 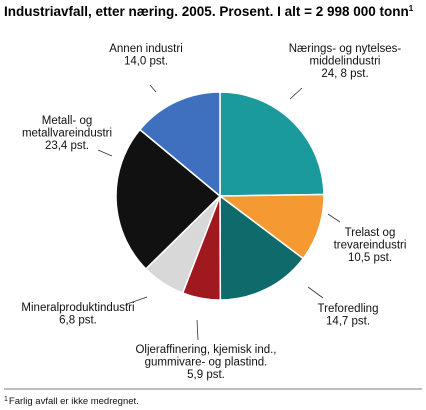 What do you see at coordinates (146, 49) in the screenshot?
I see `slice-label-6-line-0: Annen industri` at bounding box center [146, 49].